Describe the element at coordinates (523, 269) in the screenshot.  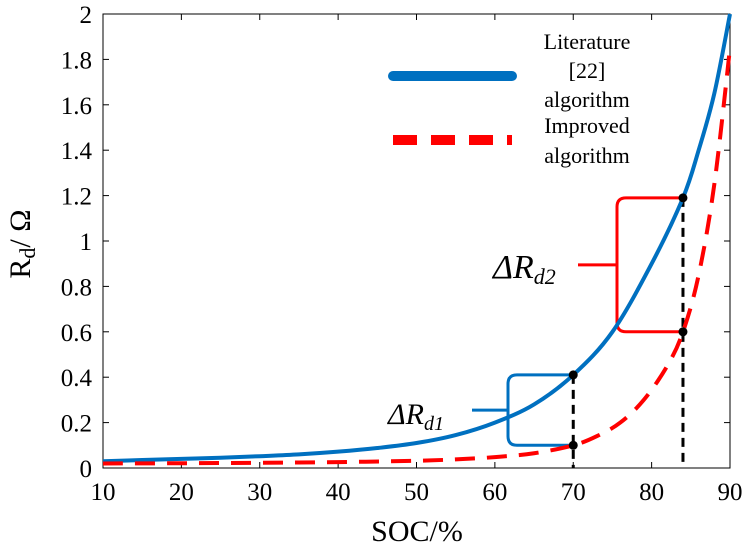
I see `annotation-label-d2: ΔRd2` at that location.